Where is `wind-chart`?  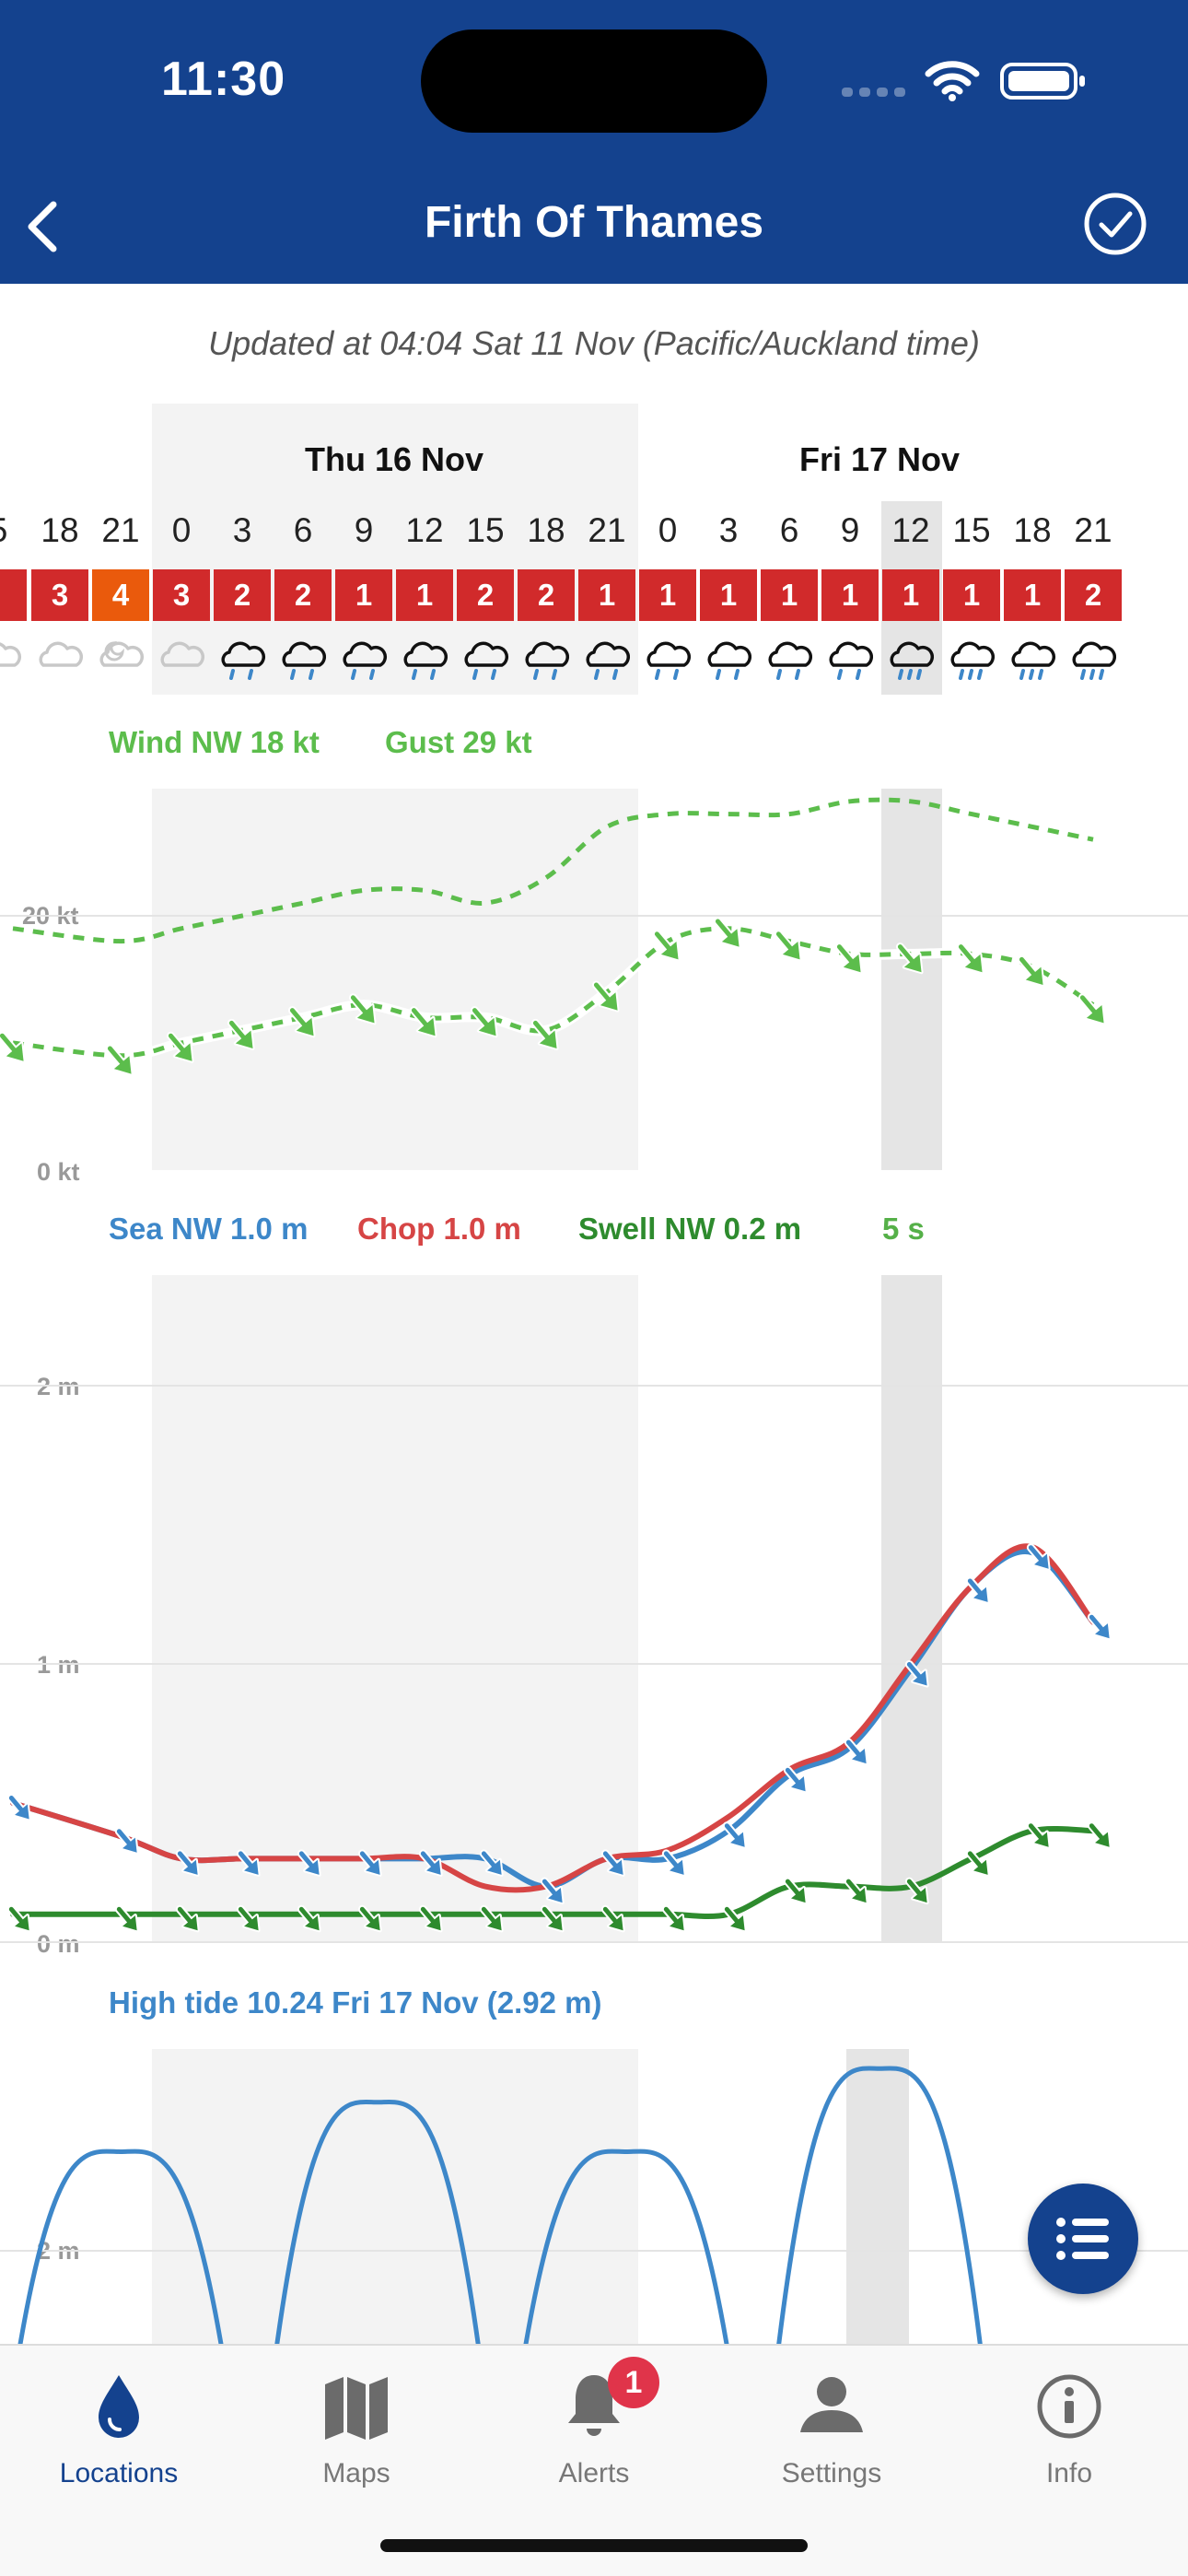 wind-chart is located at coordinates (594, 936).